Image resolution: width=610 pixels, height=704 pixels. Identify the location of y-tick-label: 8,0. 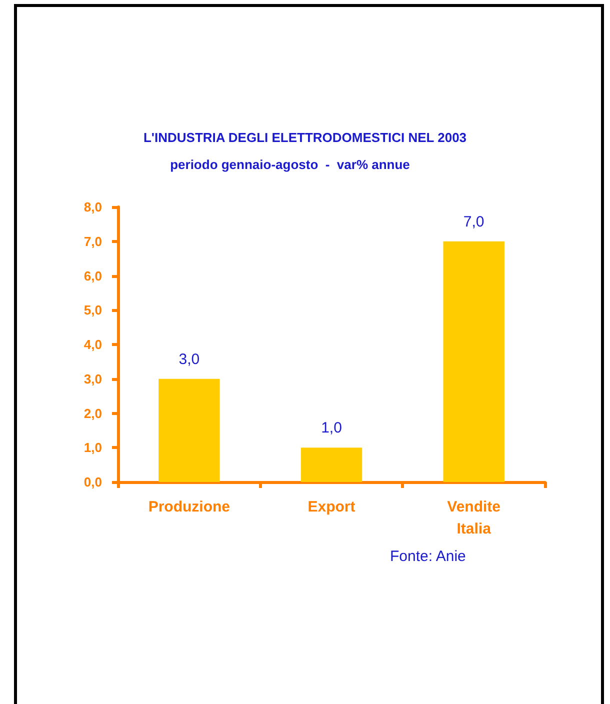
(93, 207).